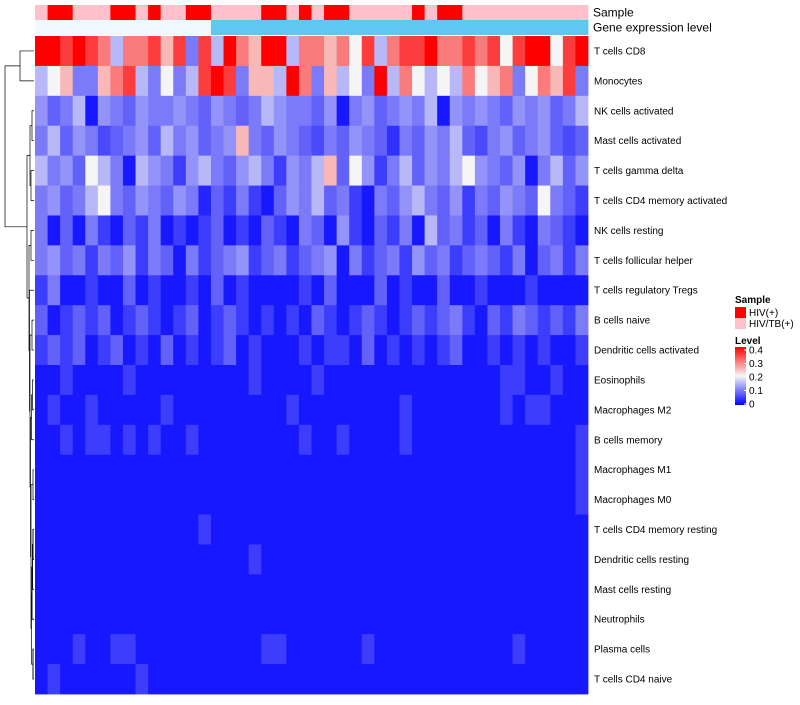  I want to click on level-legend-title: Level, so click(748, 341).